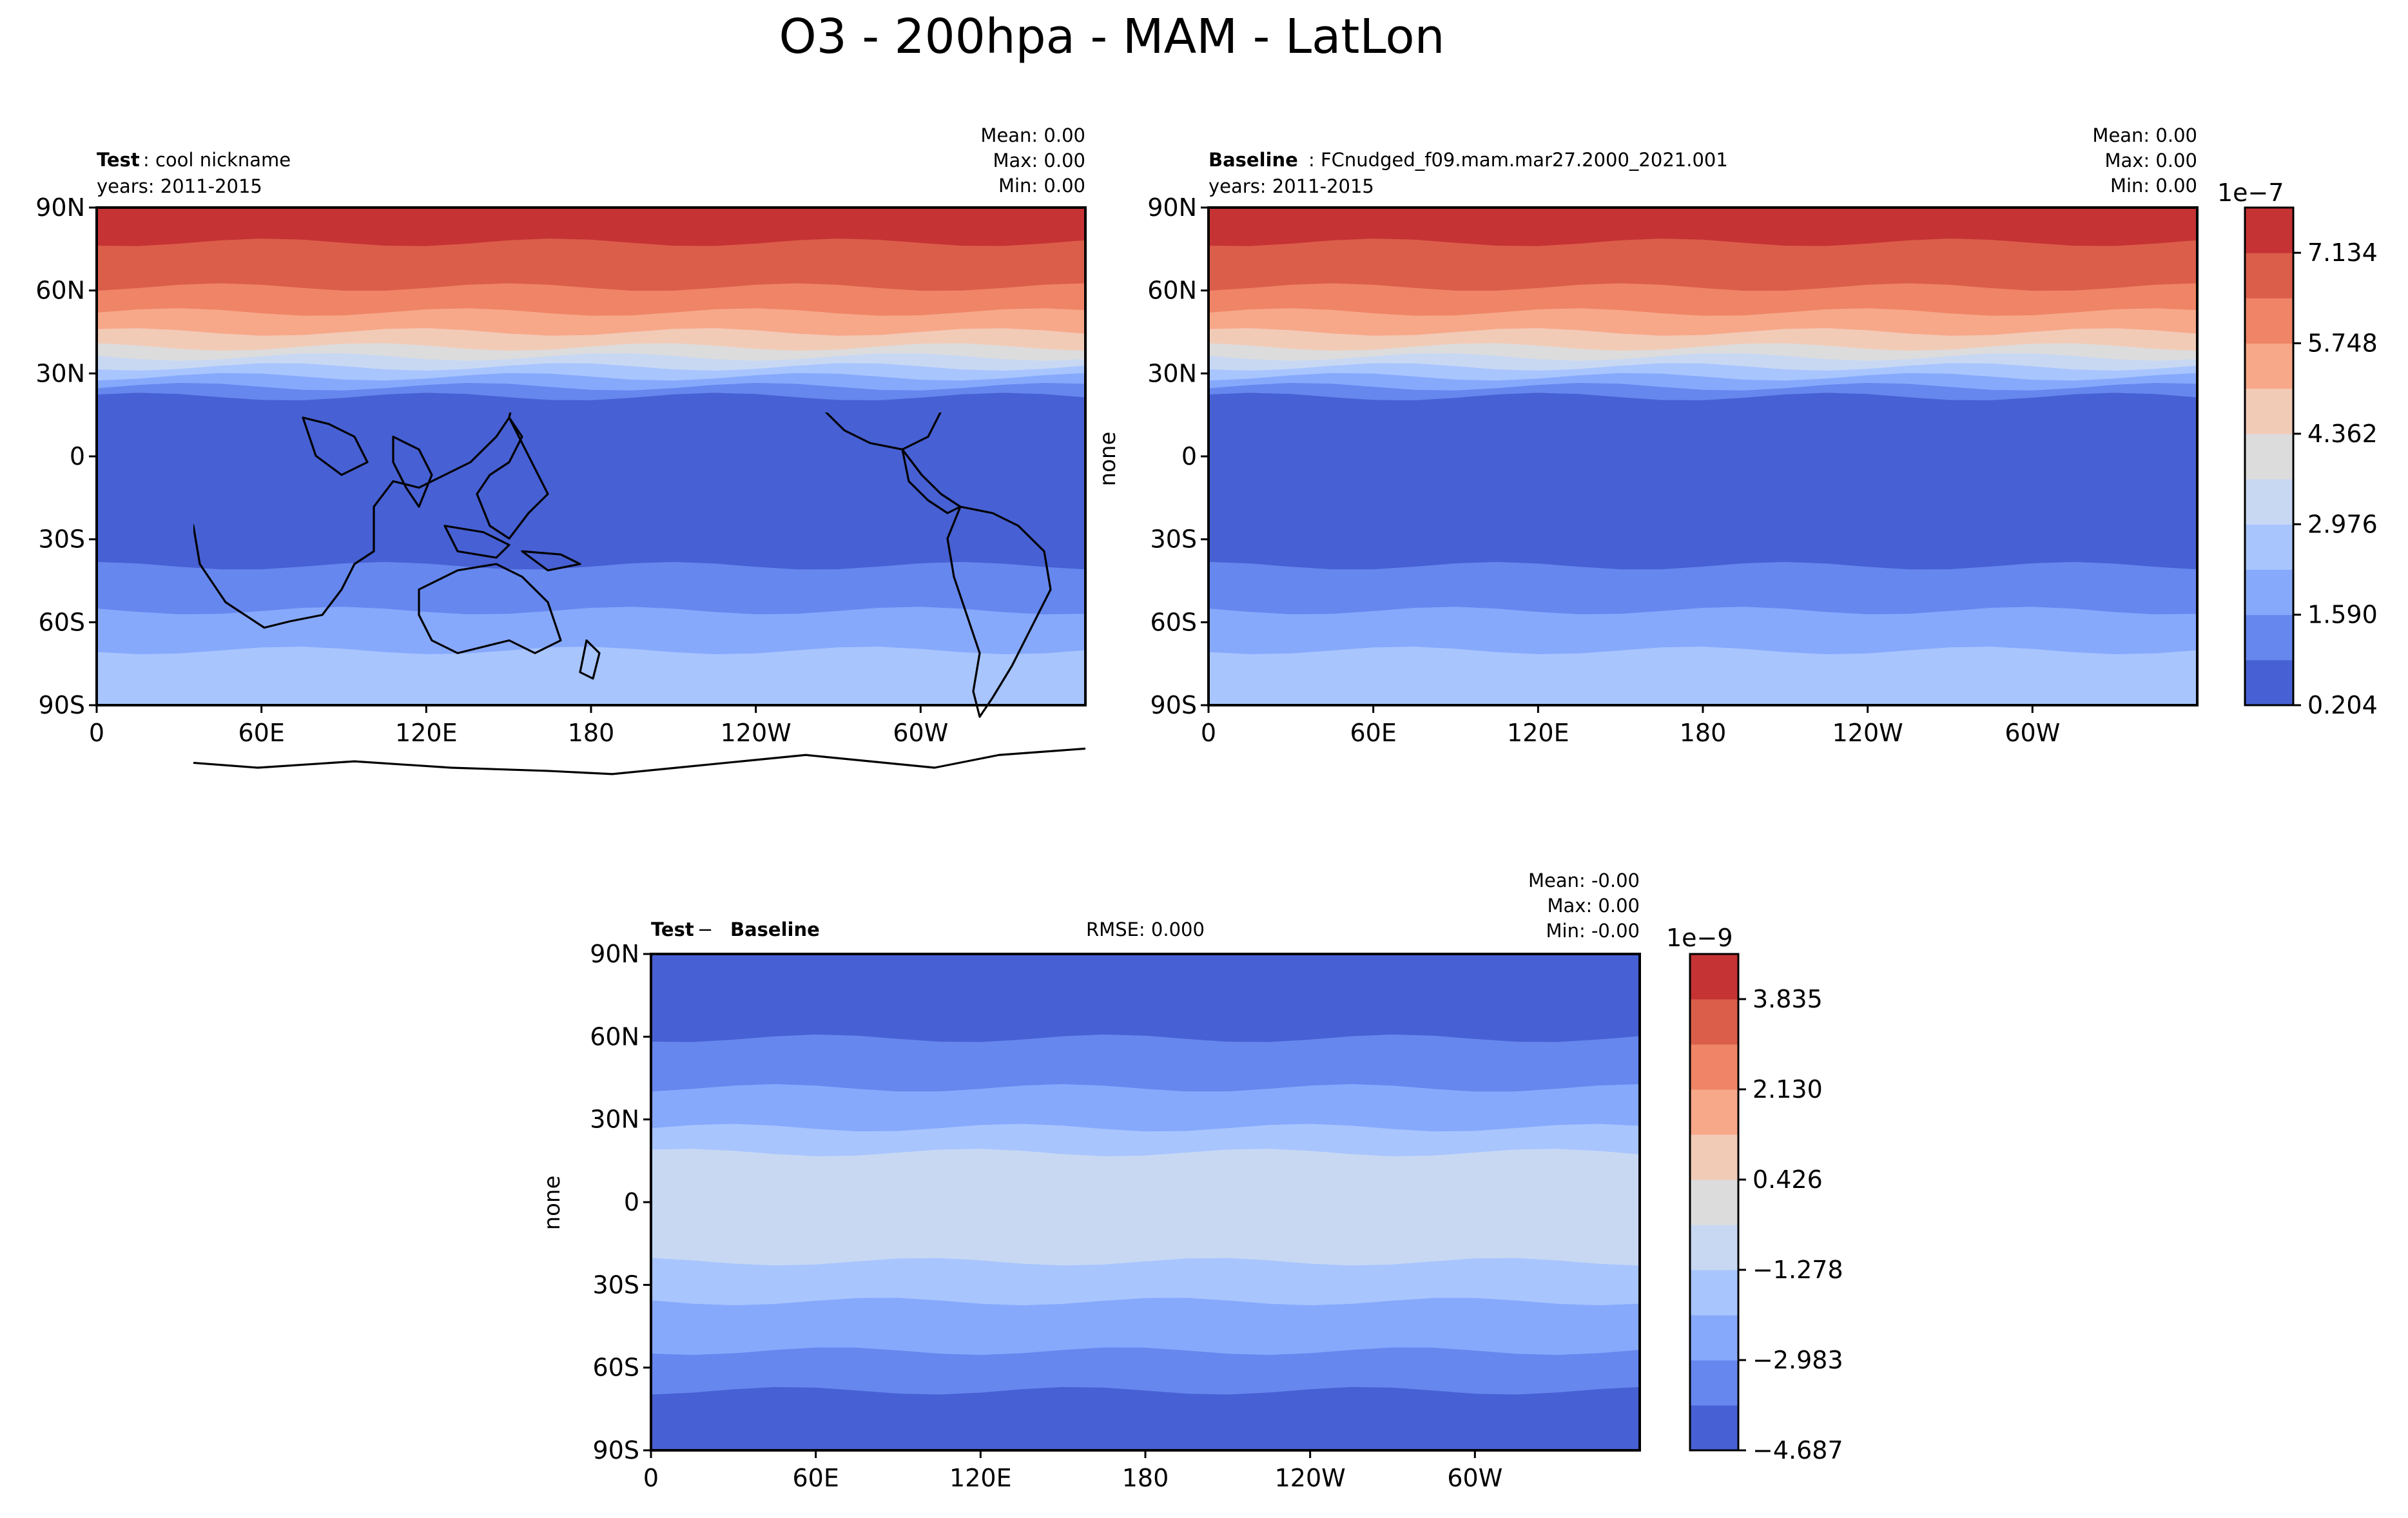 This screenshot has width=2408, height=1518. What do you see at coordinates (1788, 999) in the screenshot?
I see `colorbar-tick-label: 3.835` at bounding box center [1788, 999].